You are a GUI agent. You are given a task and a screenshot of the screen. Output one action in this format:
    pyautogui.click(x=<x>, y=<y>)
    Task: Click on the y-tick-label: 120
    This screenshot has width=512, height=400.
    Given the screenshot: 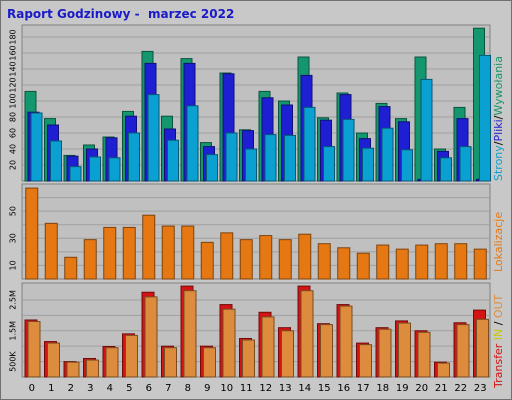 What is the action you would take?
    pyautogui.click(x=13, y=84)
    